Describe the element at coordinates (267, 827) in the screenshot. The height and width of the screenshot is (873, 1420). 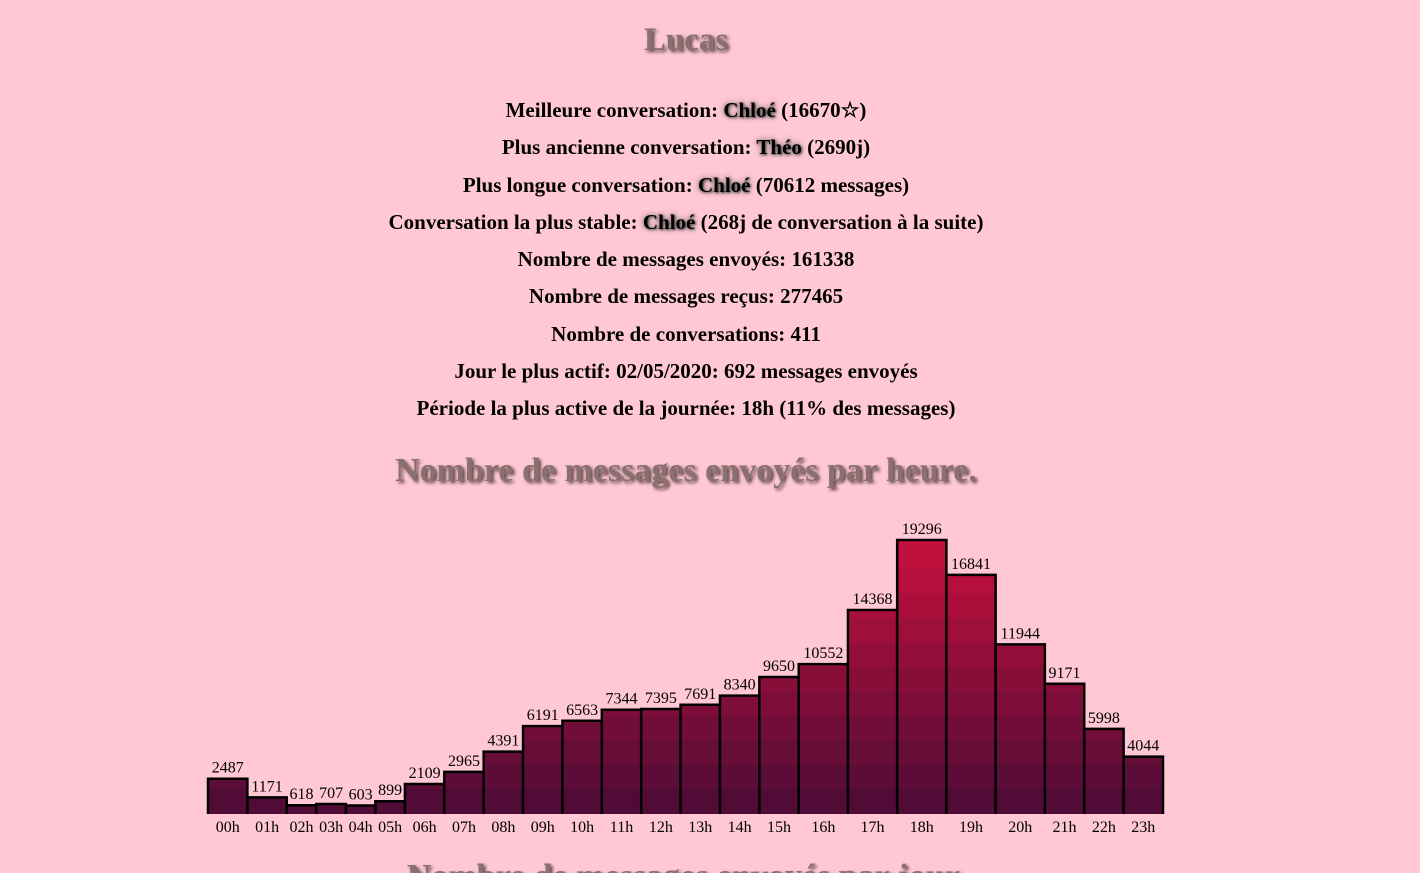
I see `x-tick-label: 01h` at that location.